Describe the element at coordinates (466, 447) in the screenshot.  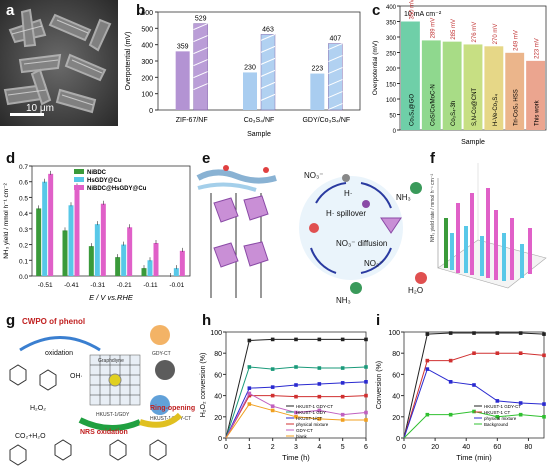
I see `i-xtick-label: 40` at that location.